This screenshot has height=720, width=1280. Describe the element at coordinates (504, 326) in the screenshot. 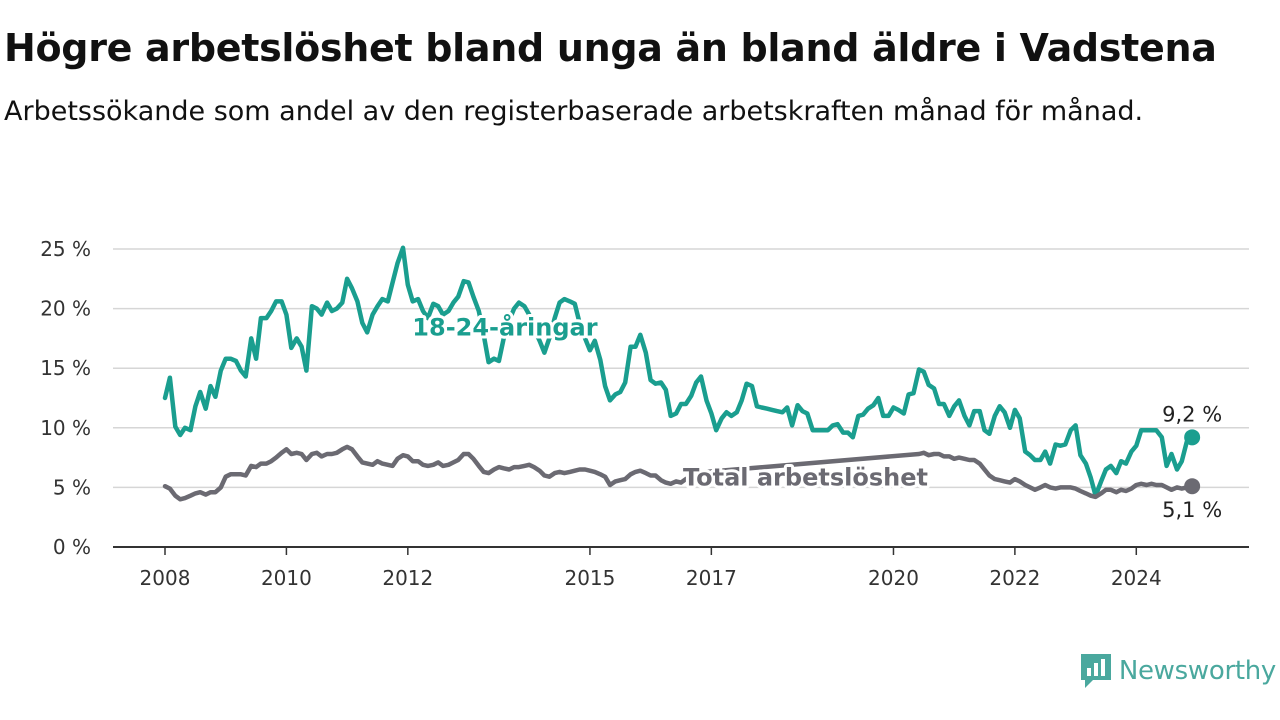

I see `series-name-label: 18-24-åringar` at that location.